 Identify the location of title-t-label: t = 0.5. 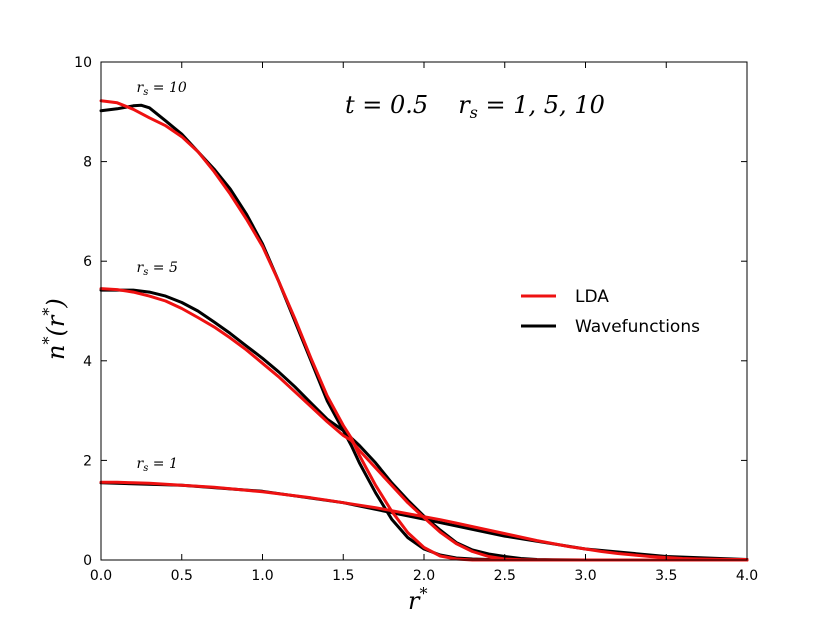
(386, 105).